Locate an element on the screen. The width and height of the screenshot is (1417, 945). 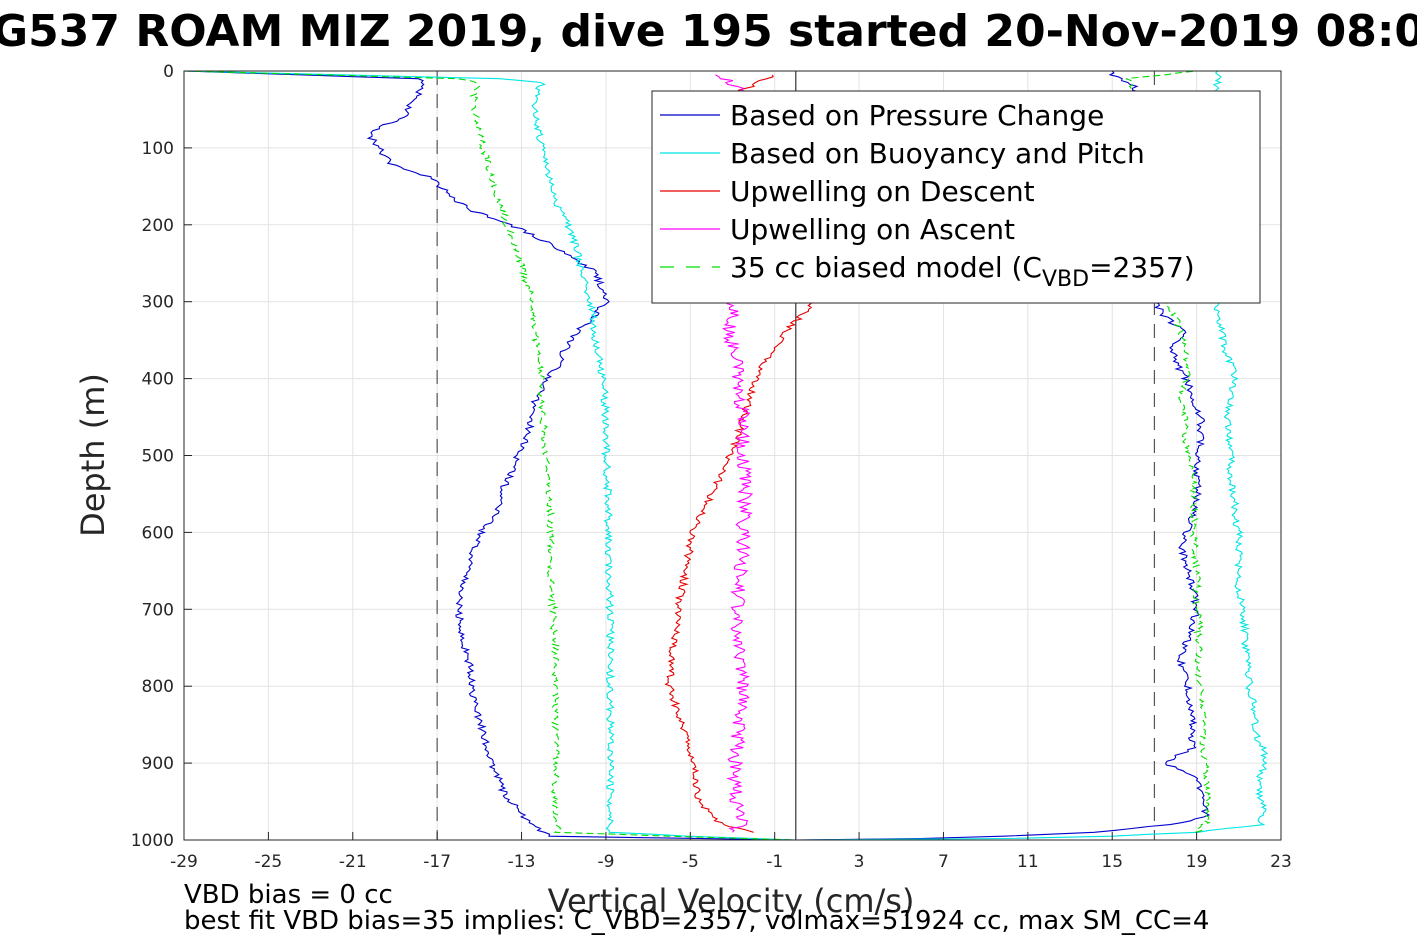
x-tick-label: 7 is located at coordinates (943, 862).